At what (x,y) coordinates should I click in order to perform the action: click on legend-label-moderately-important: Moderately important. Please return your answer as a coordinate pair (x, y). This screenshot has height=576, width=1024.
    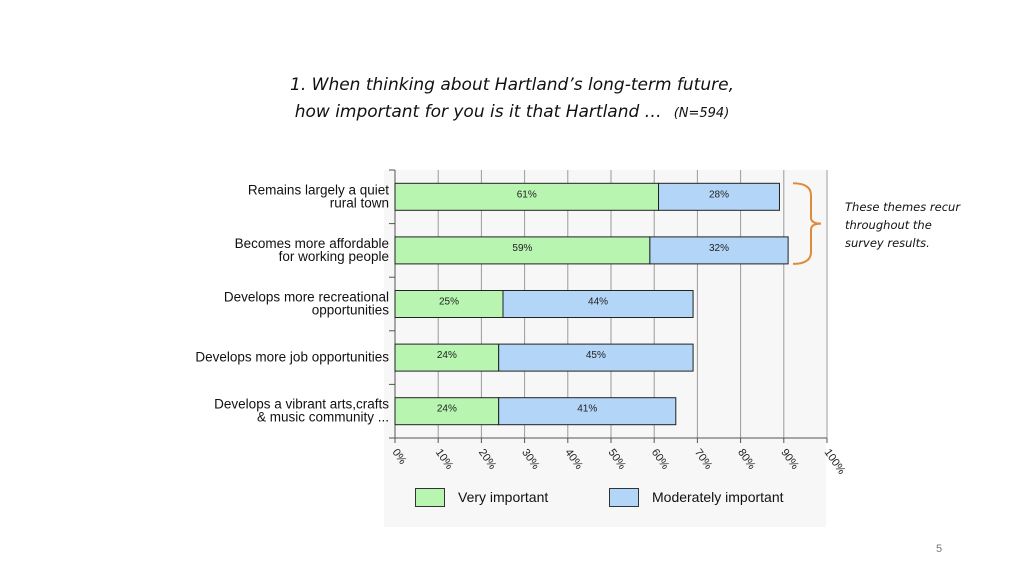
    Looking at the image, I should click on (718, 497).